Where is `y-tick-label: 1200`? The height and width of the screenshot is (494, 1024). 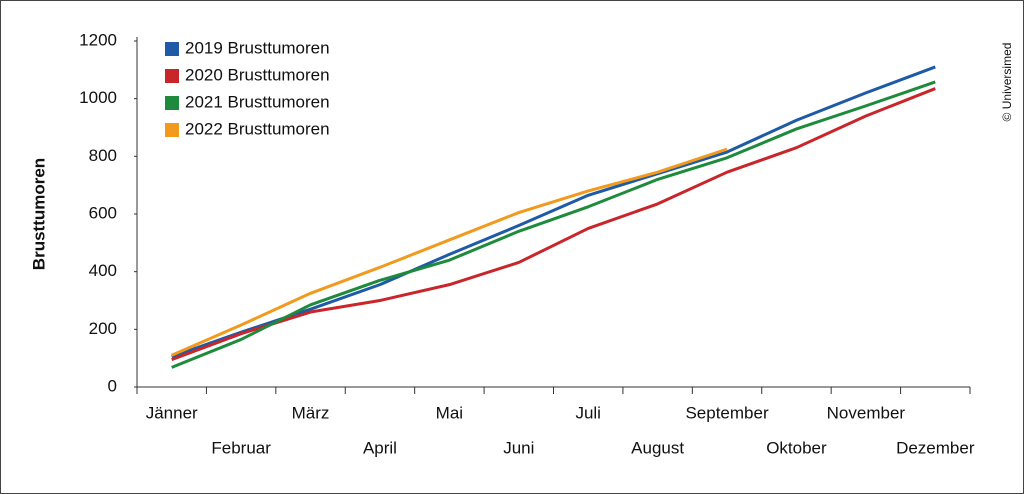 y-tick-label: 1200 is located at coordinates (98, 39).